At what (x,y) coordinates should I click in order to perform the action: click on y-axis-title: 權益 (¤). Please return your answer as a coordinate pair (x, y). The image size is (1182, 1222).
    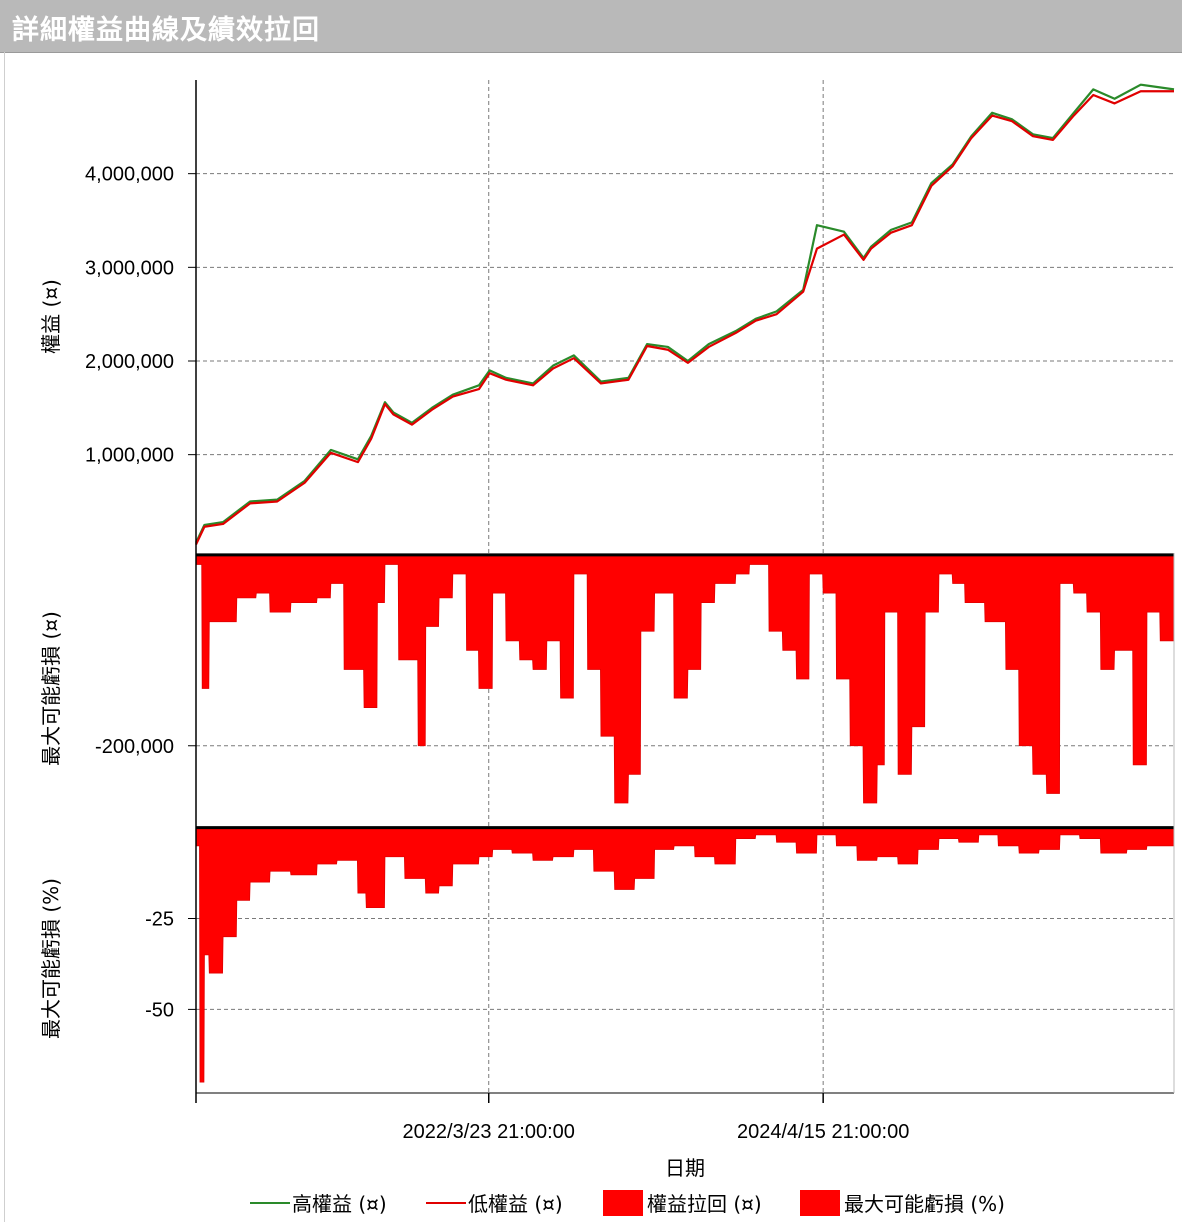
    Looking at the image, I should click on (51, 316).